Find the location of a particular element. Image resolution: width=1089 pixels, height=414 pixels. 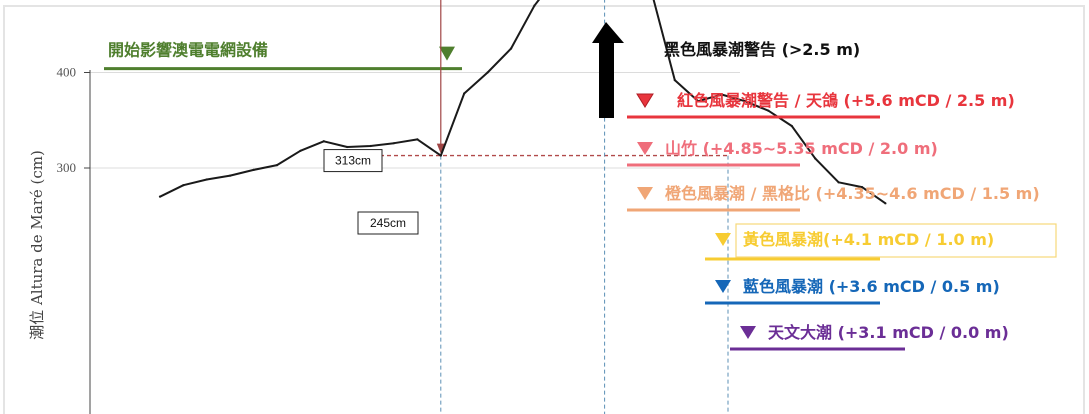

rise-arrow-head-bottom-icon is located at coordinates (440, 148).